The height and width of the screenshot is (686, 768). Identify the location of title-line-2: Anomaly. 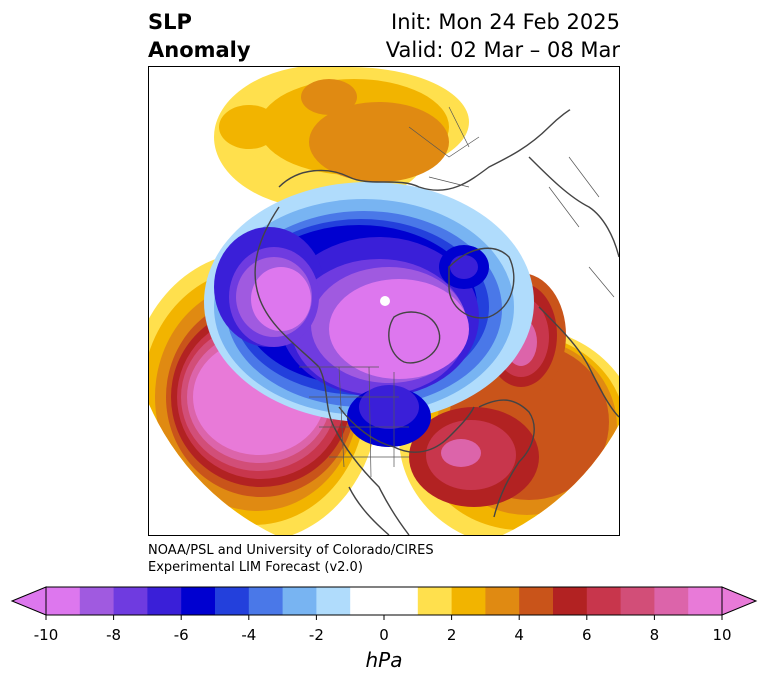
(199, 50).